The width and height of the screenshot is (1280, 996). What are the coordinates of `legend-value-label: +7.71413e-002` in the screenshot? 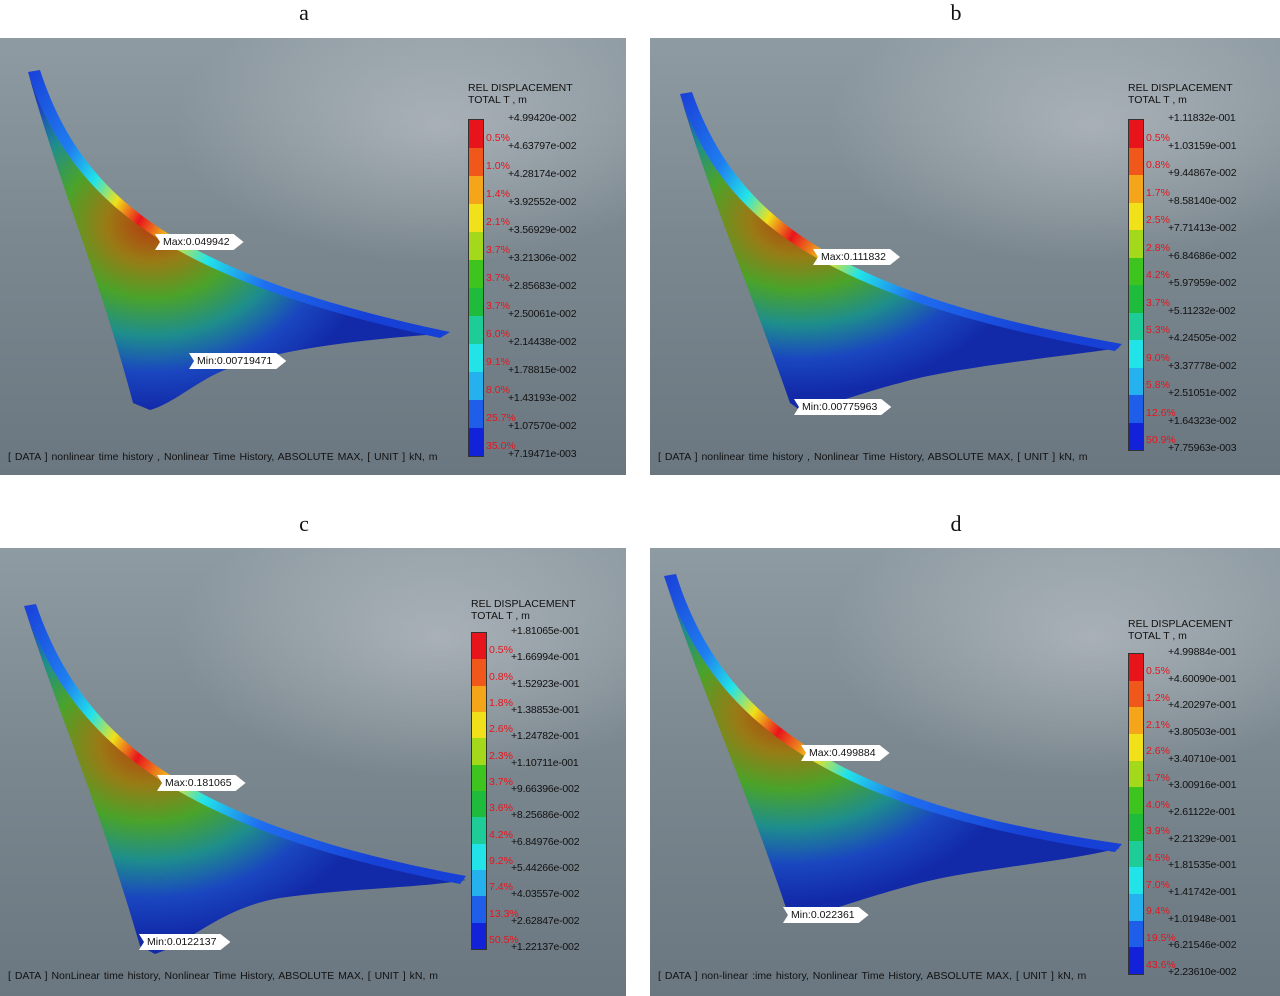 It's located at (1202, 228).